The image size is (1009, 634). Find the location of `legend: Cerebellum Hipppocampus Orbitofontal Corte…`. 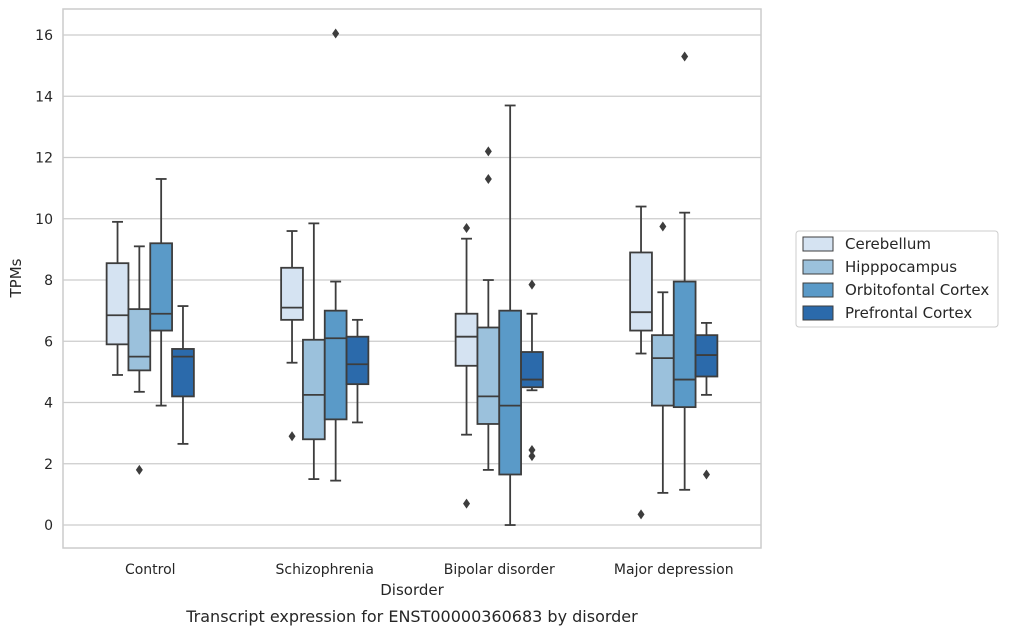

legend: Cerebellum Hipppocampus Orbitofontal Corte… is located at coordinates (897, 279).